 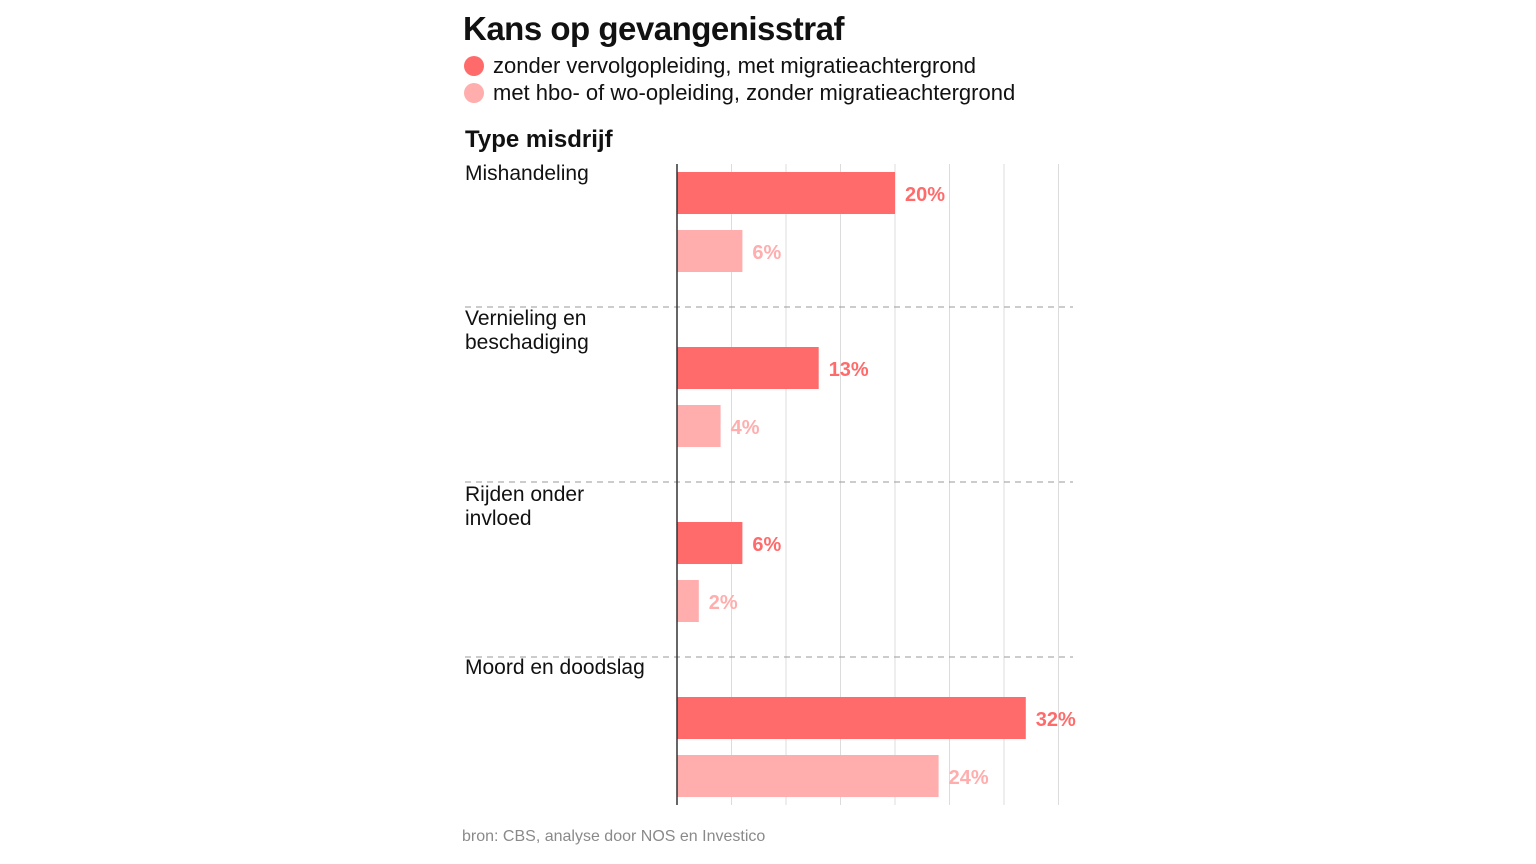 What do you see at coordinates (849, 370) in the screenshot?
I see `data-label: 13%` at bounding box center [849, 370].